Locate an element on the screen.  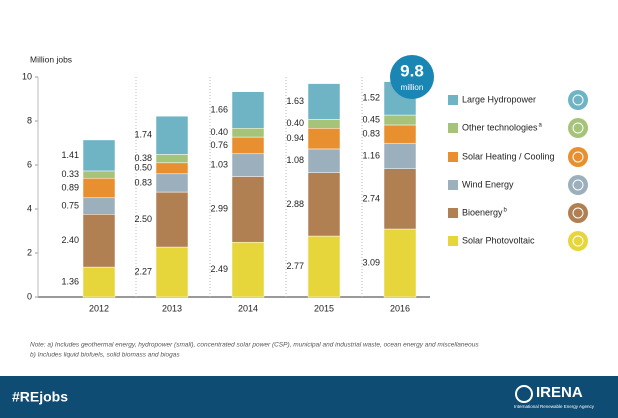
data-label: 1.16 is located at coordinates (371, 155).